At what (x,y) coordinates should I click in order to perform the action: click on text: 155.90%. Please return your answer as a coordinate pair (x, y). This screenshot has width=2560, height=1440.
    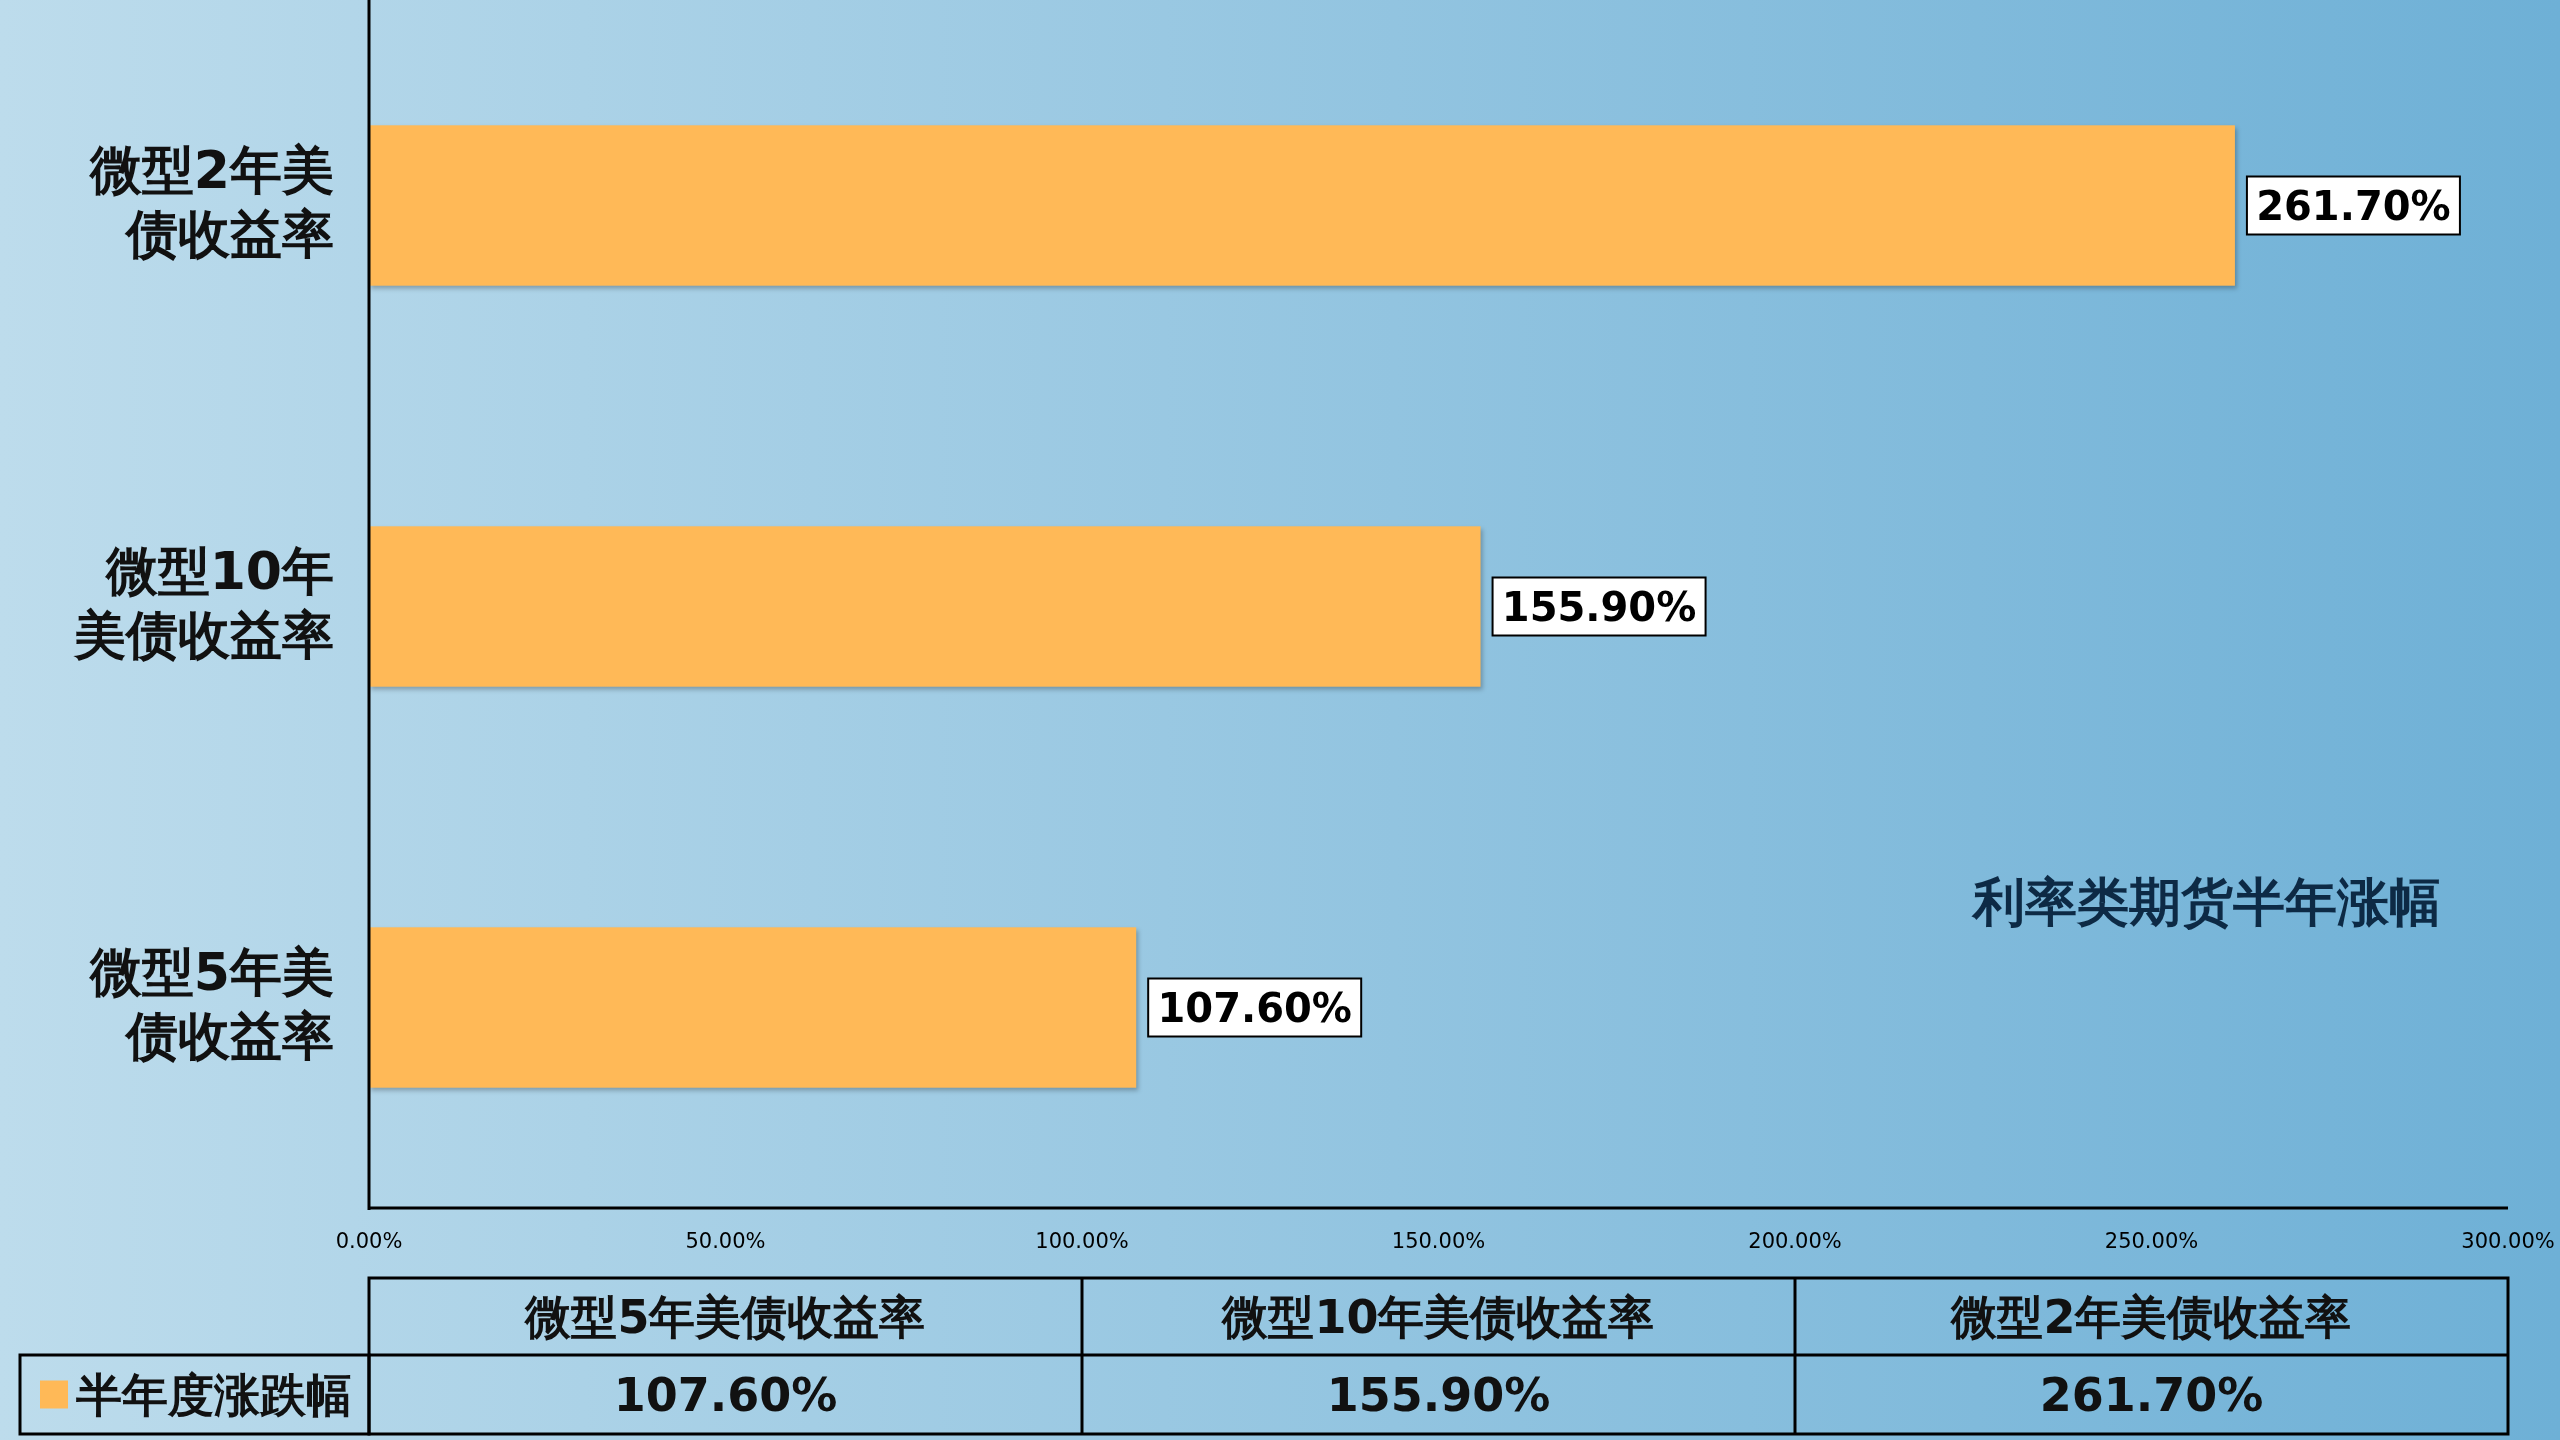
    Looking at the image, I should click on (1438, 1394).